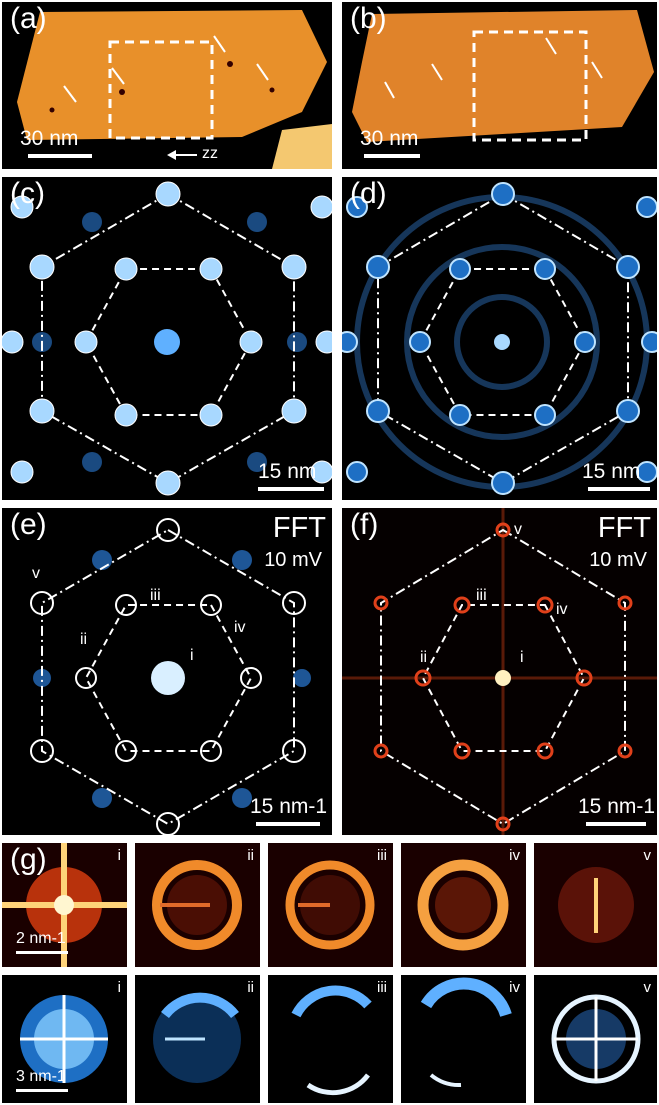  I want to click on scale-text-c: 15 nm, so click(287, 471).